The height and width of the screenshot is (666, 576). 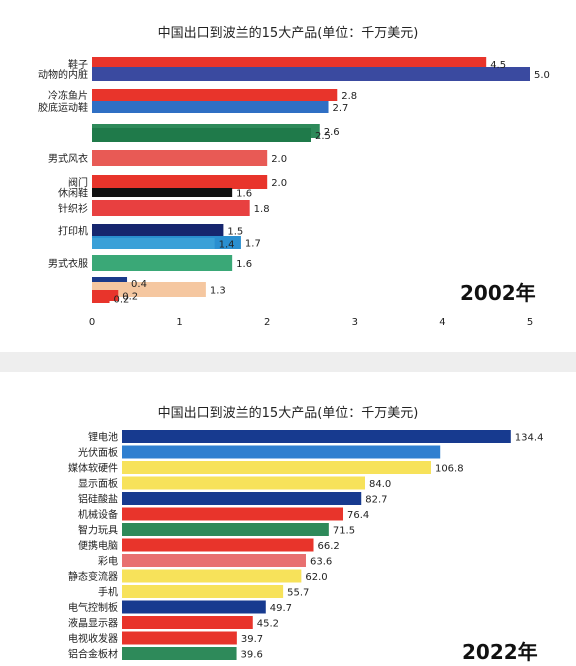 What do you see at coordinates (316, 577) in the screenshot?
I see `value-label-2022: 62.0` at bounding box center [316, 577].